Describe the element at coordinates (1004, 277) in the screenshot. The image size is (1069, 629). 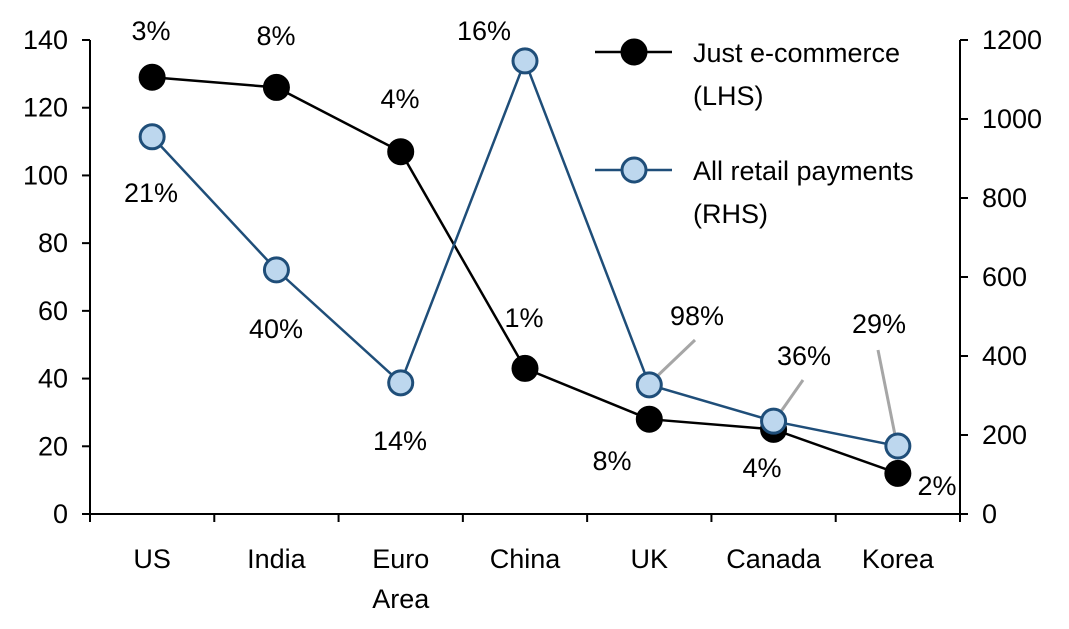
I see `right-axis-tick-label: 600` at that location.